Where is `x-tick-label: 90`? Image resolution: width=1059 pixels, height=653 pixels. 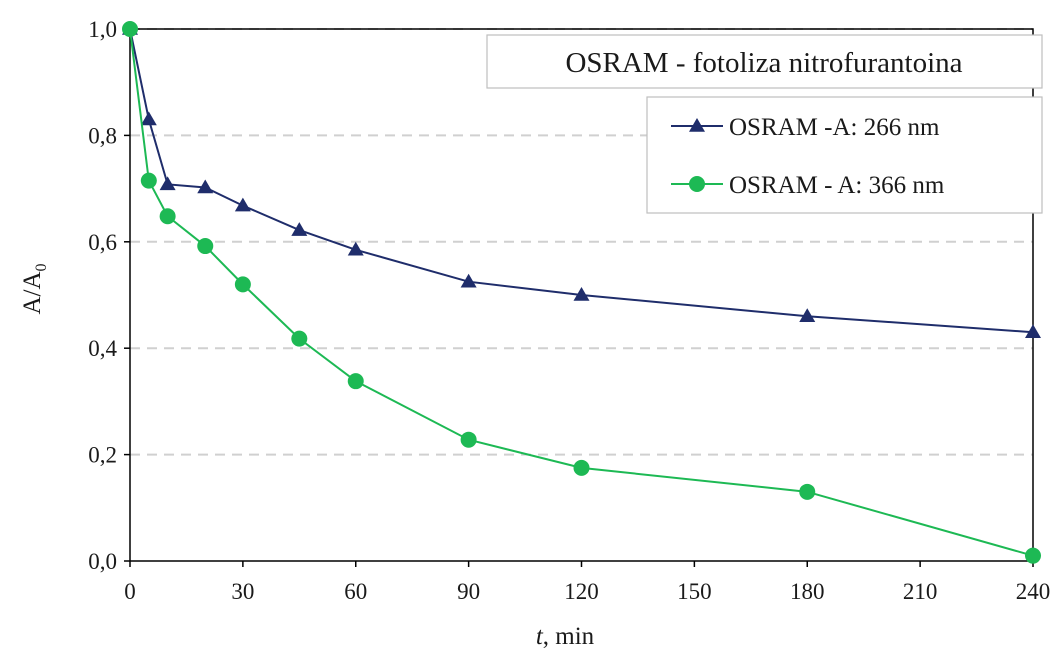 x-tick-label: 90 is located at coordinates (468, 591).